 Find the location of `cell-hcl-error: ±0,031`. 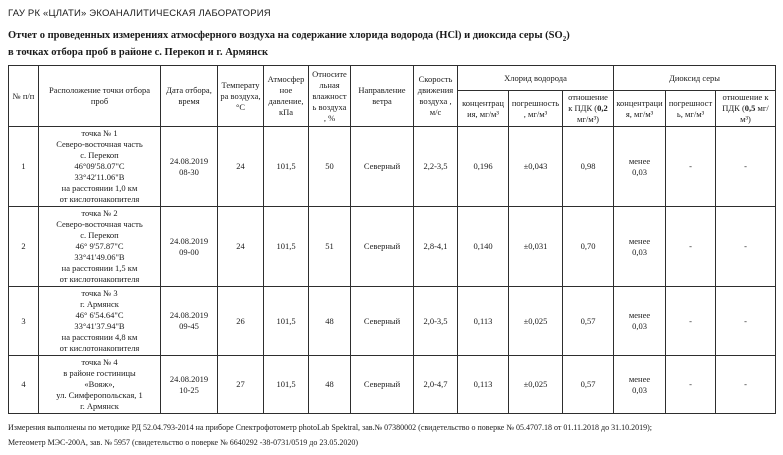

cell-hcl-error: ±0,031 is located at coordinates (535, 247).